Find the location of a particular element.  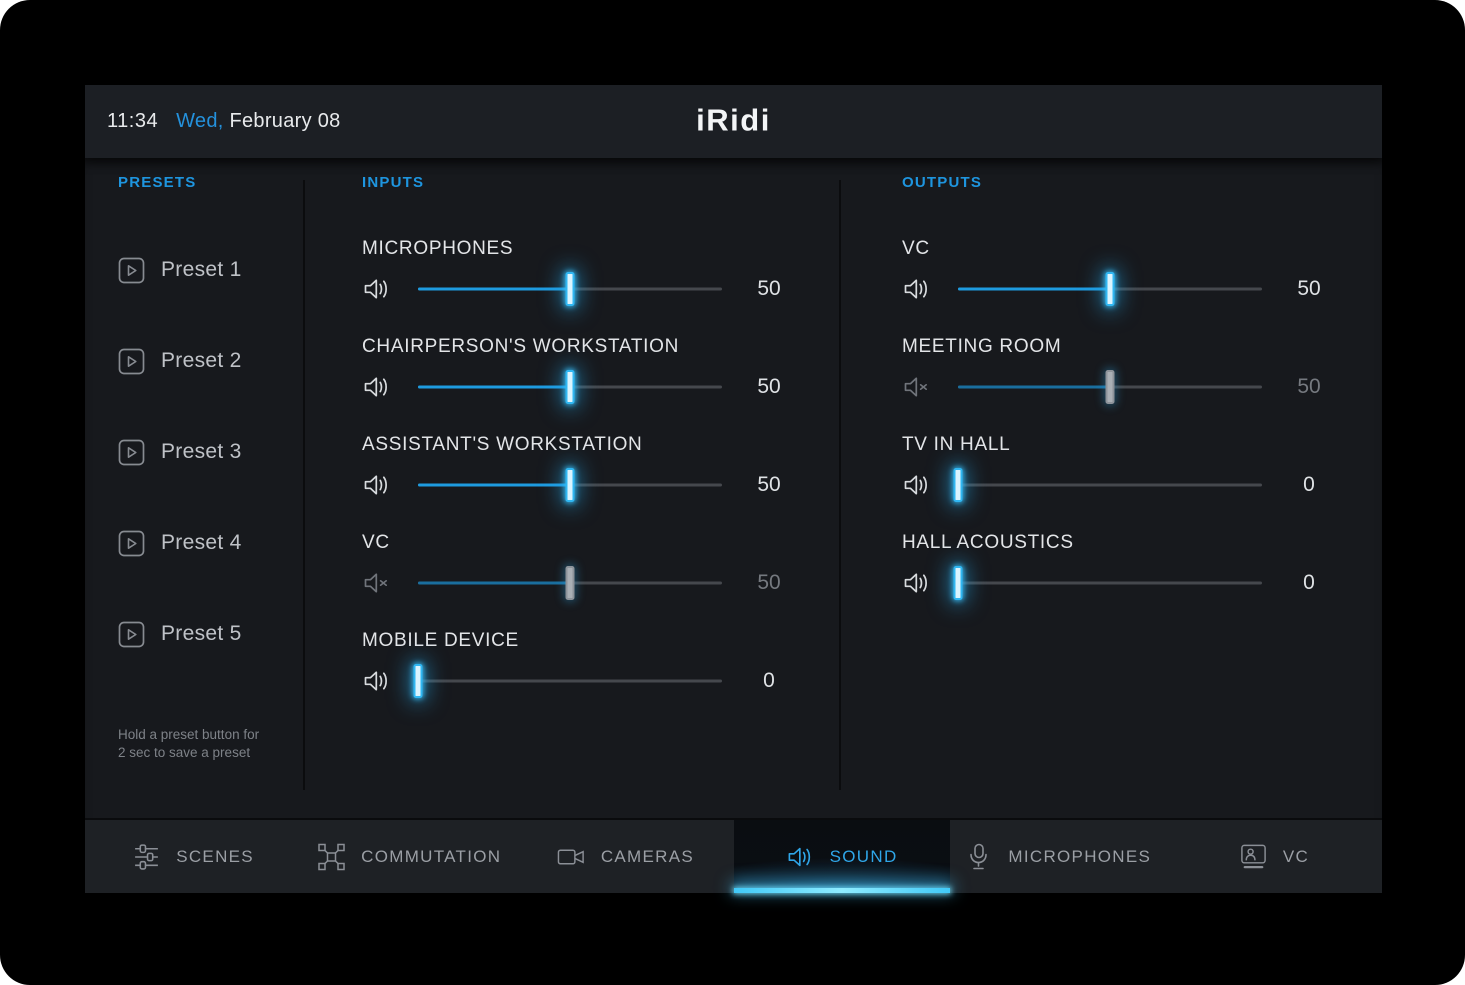

tab-cameras: CAMERAS is located at coordinates (625, 856).